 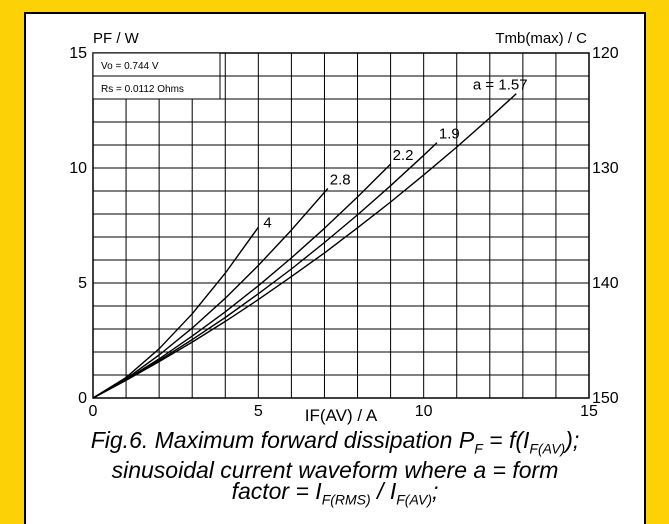 What do you see at coordinates (605, 226) in the screenshot?
I see `y2-tick-labels: 150 140 130 120` at bounding box center [605, 226].